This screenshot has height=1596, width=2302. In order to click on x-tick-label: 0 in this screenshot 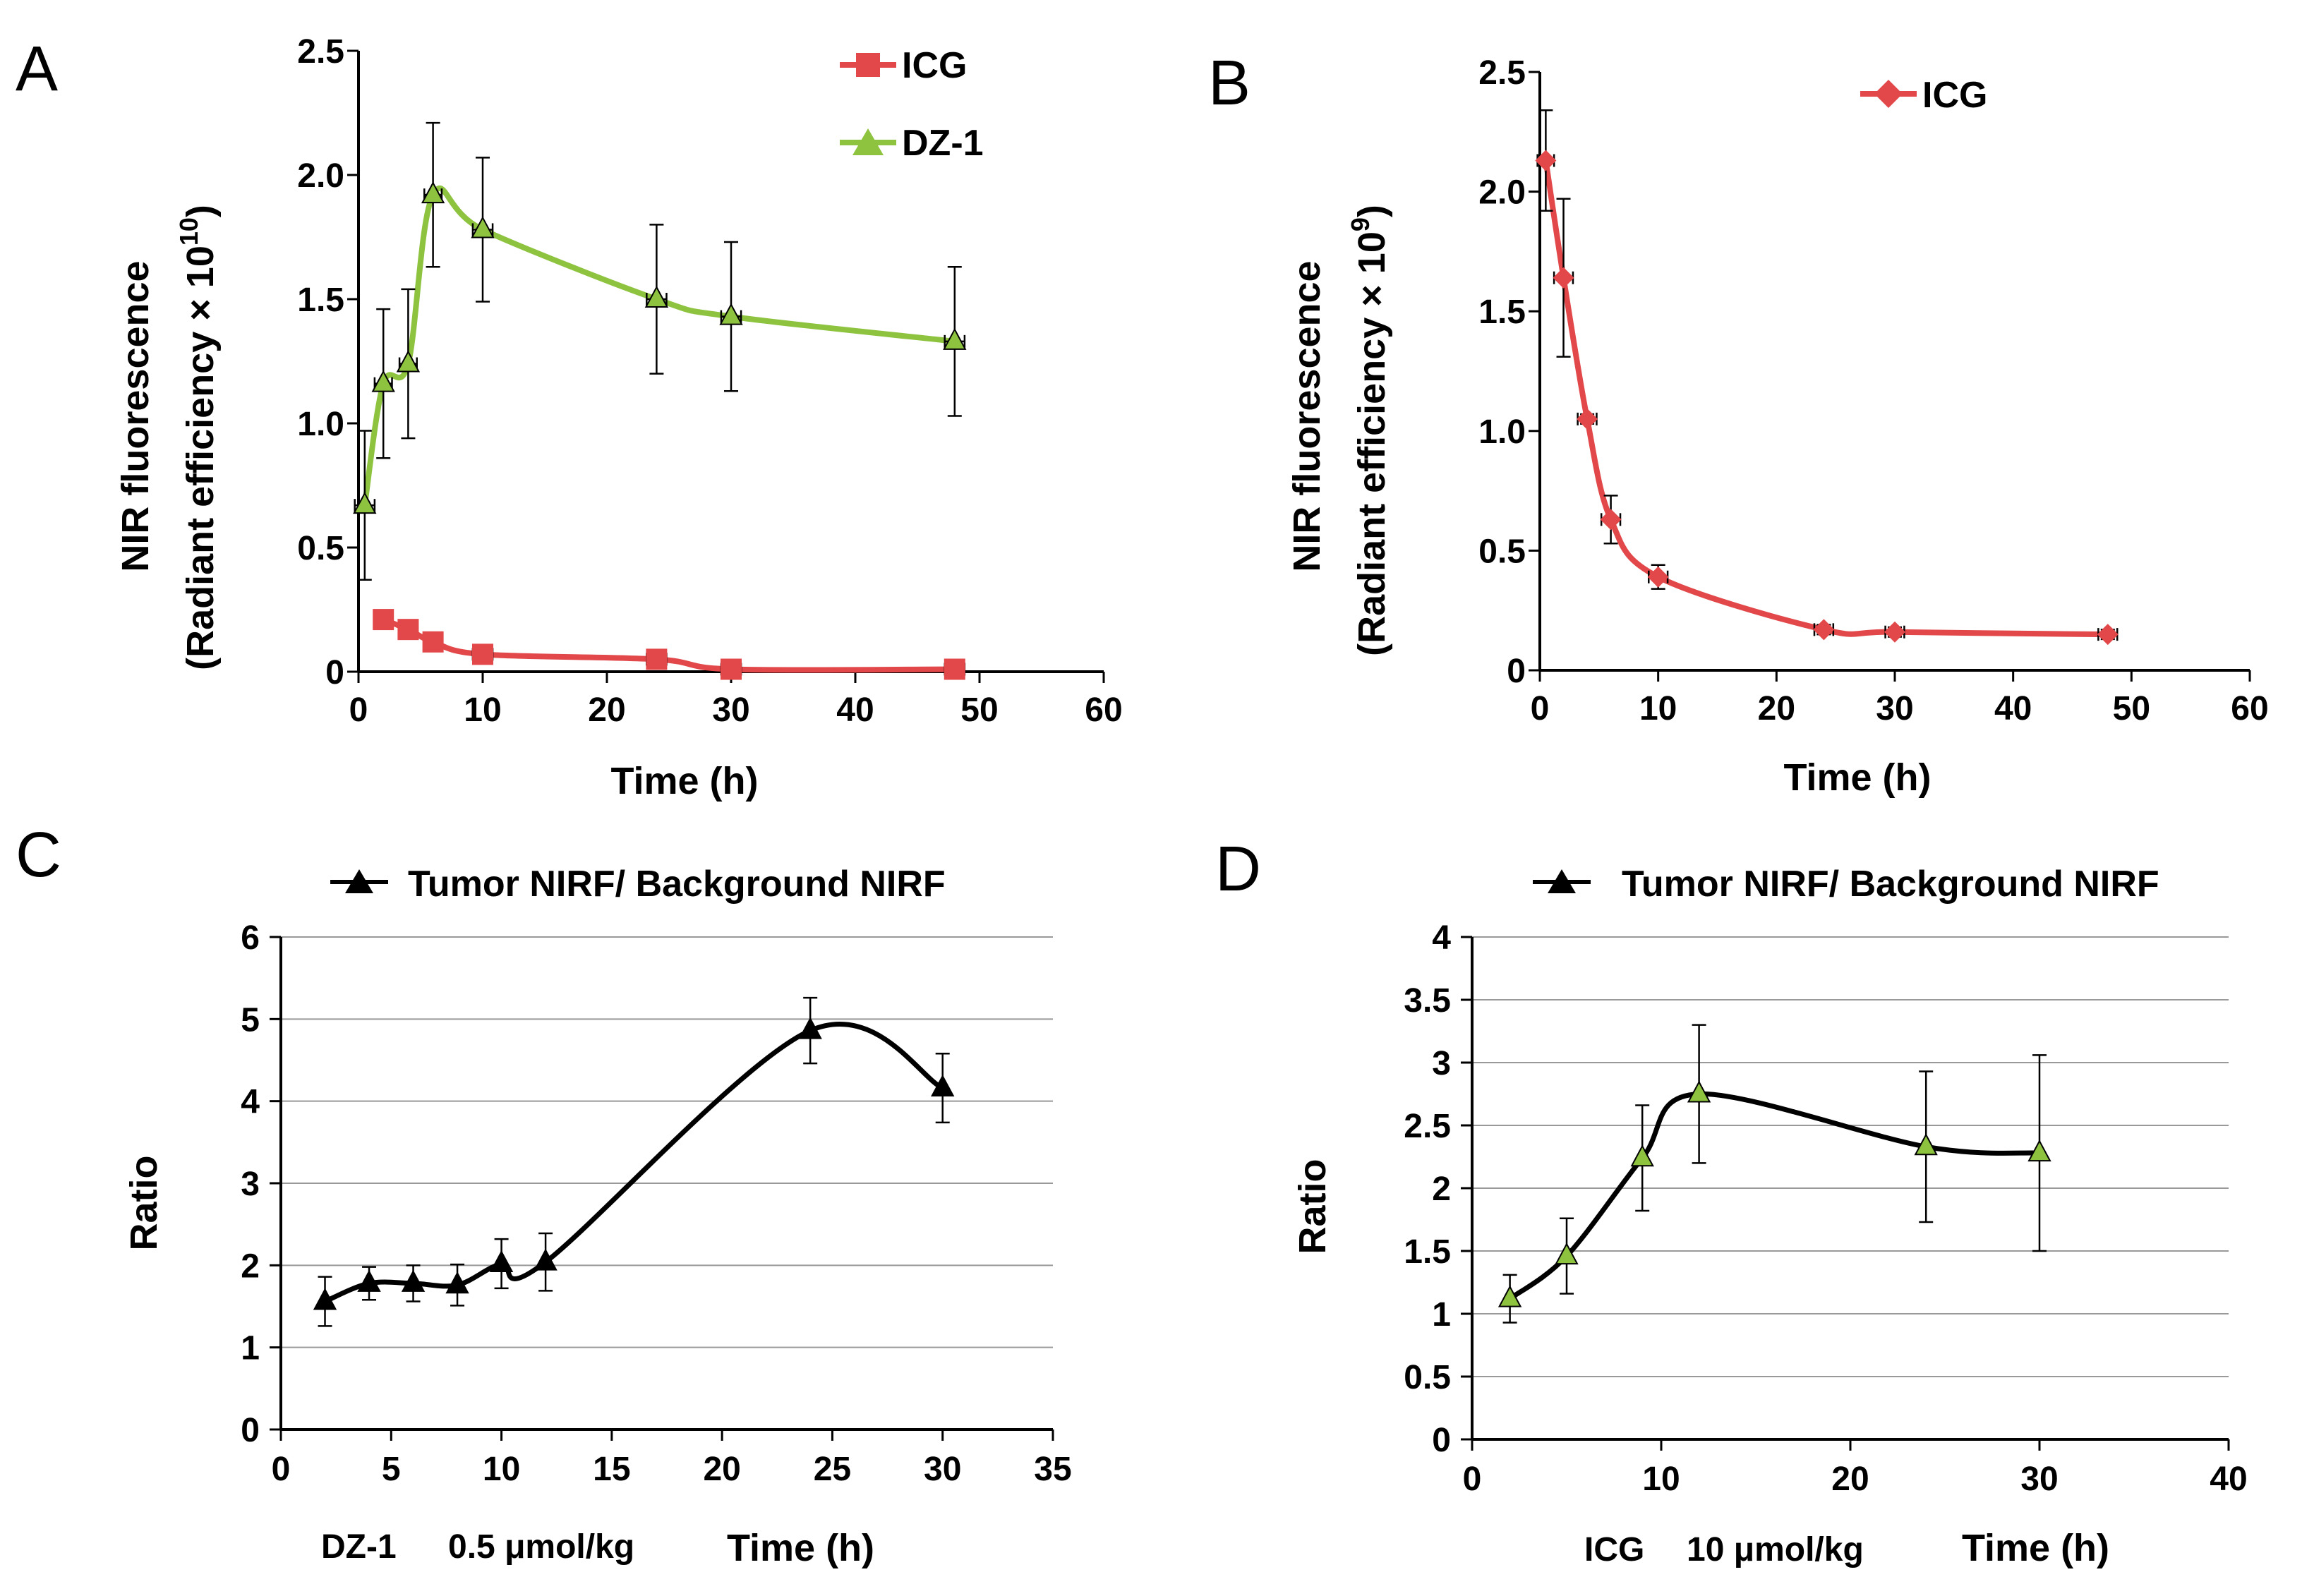, I will do `click(1540, 708)`.